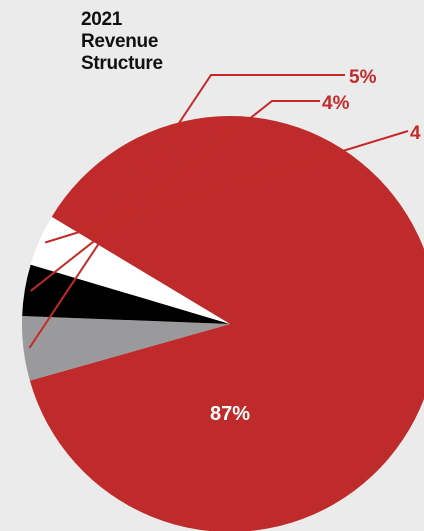 The width and height of the screenshot is (424, 531). Describe the element at coordinates (102, 19) in the screenshot. I see `chart-title-line-year: 2021` at that location.